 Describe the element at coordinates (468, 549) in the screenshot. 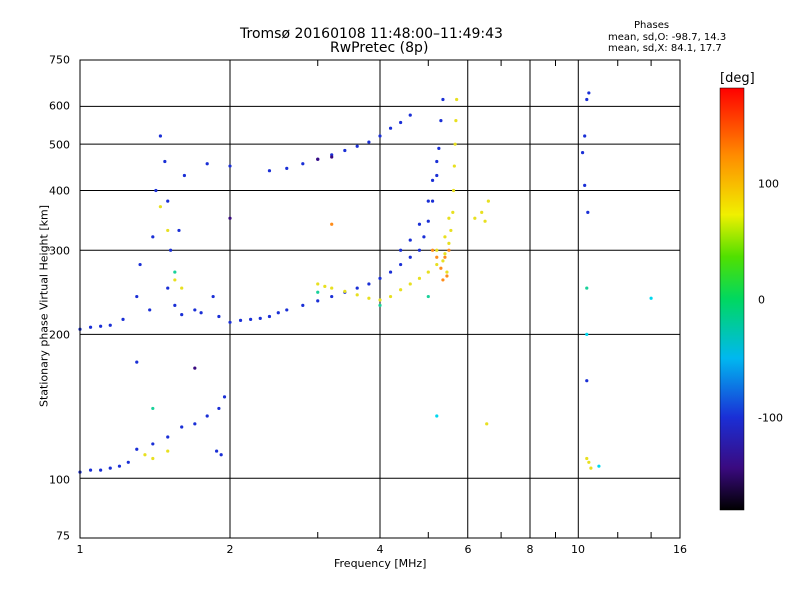

I see `x-tick-label: 6` at that location.